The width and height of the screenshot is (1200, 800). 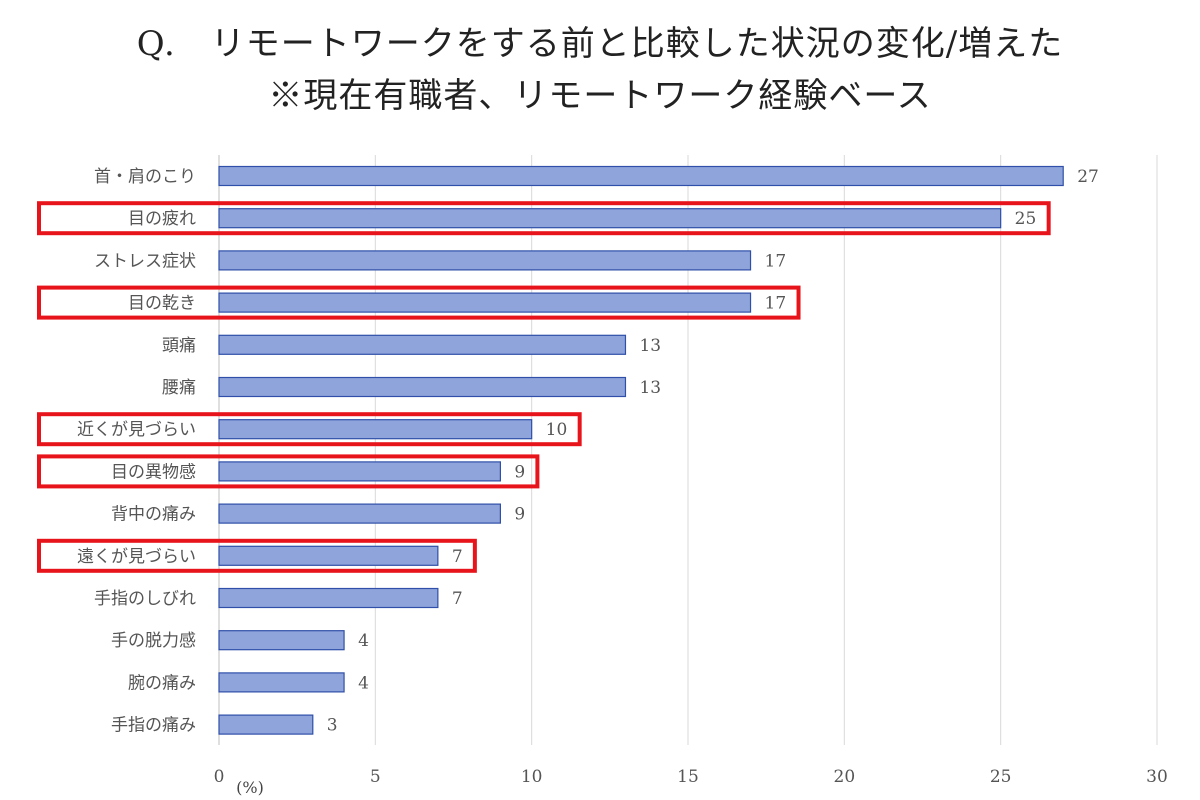 I want to click on category-label-13: 手指の痛み, so click(x=153, y=726).